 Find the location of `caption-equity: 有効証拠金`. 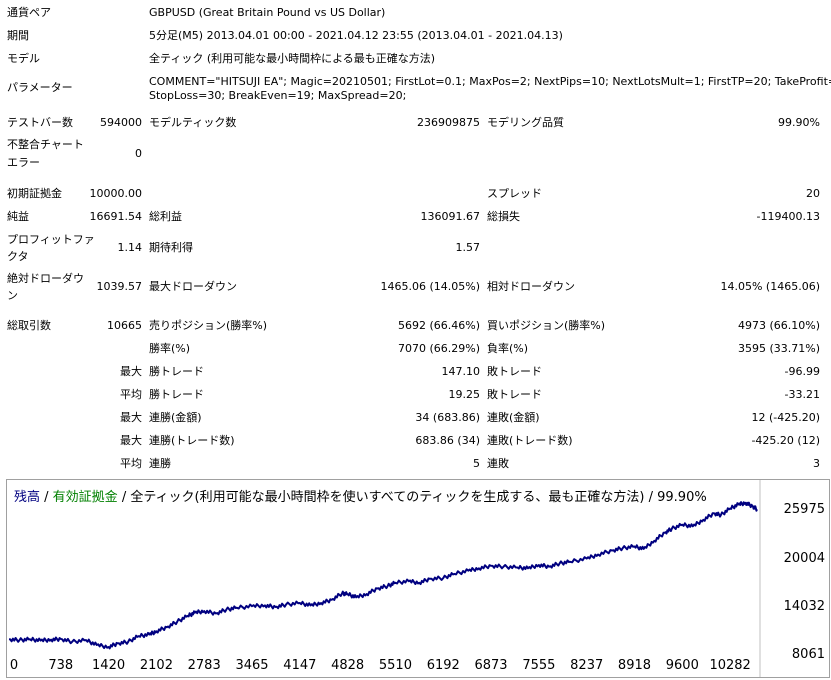

caption-equity: 有効証拠金 is located at coordinates (85, 497).